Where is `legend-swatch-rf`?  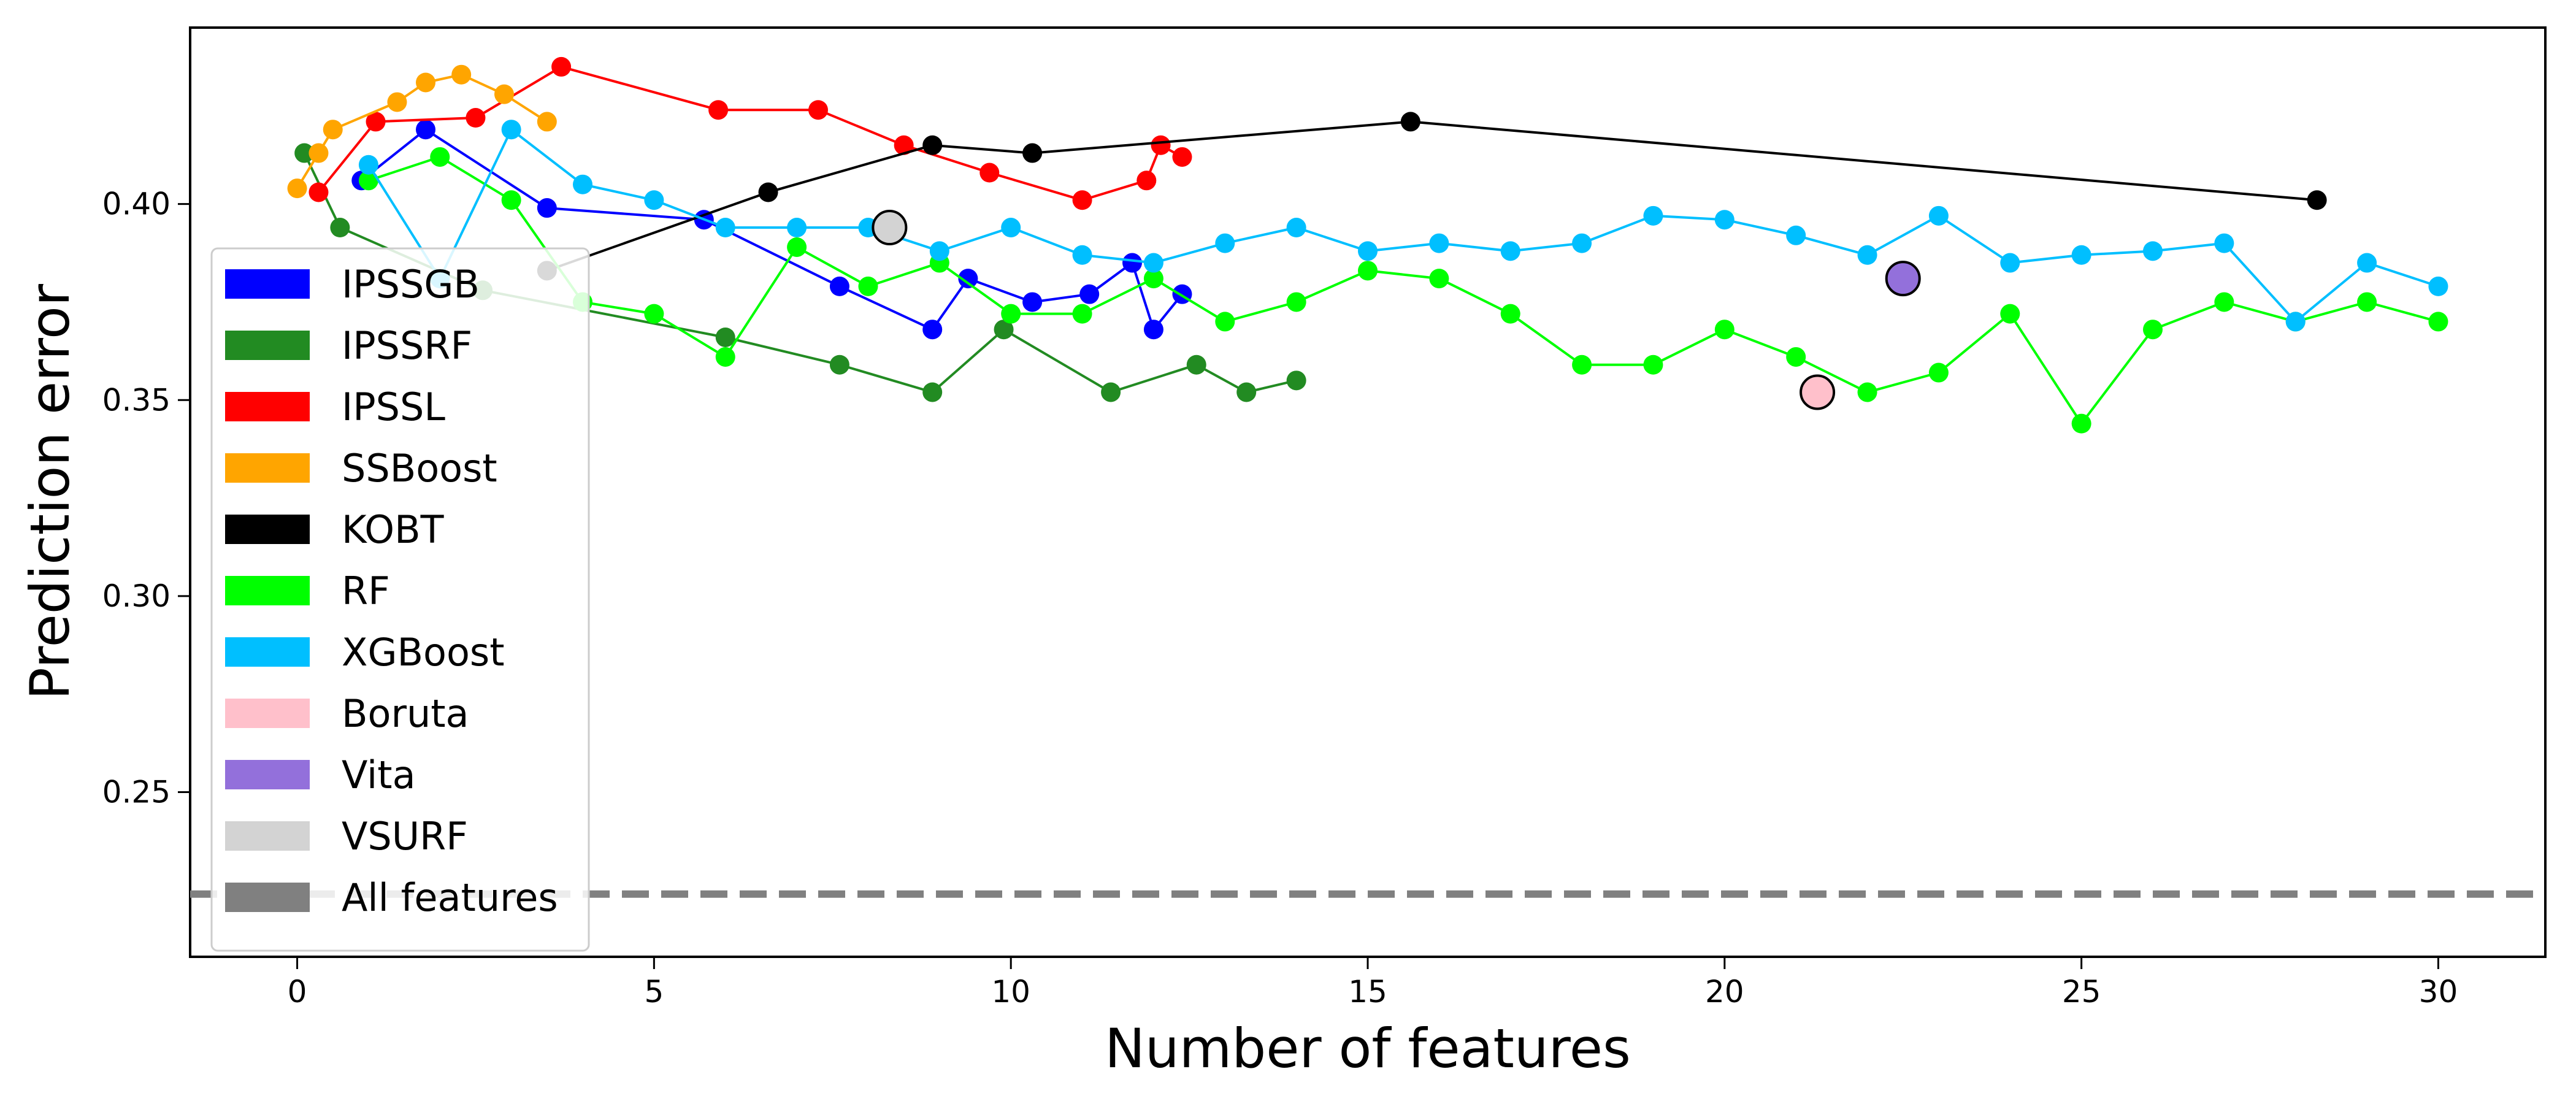 legend-swatch-rf is located at coordinates (267, 590).